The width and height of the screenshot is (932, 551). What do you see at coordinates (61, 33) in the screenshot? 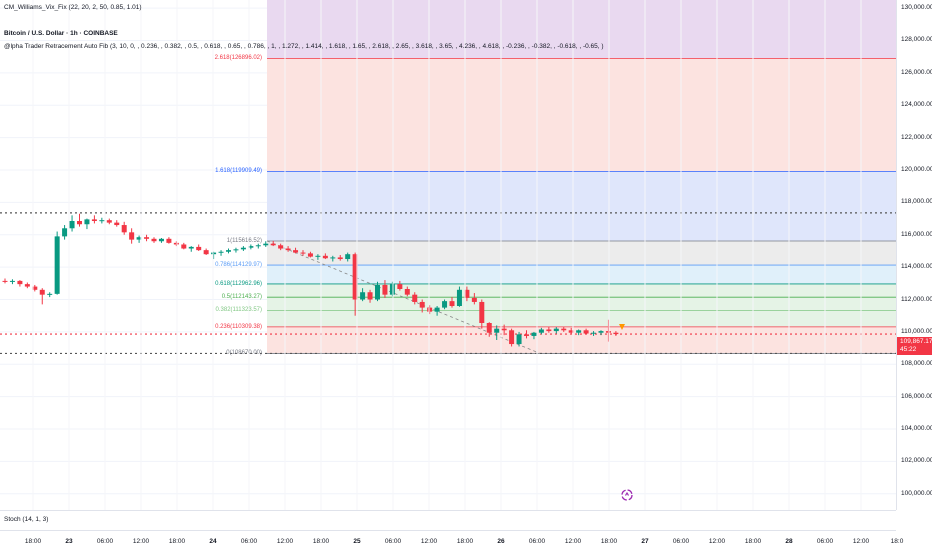
I see `symbol-title: Bitcoin / U.S. Dollar · 1h · COINBASE` at bounding box center [61, 33].